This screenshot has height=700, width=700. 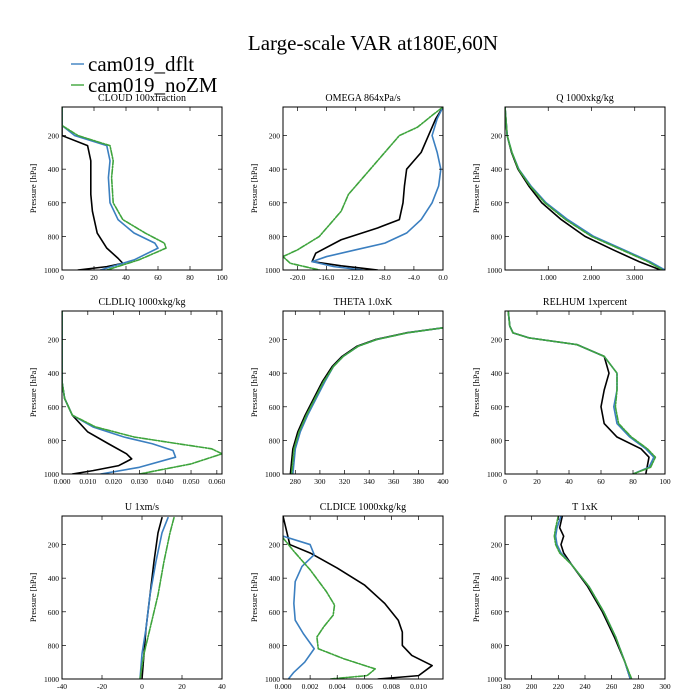 What do you see at coordinates (634, 277) in the screenshot?
I see `x-tick-label: 3.000` at bounding box center [634, 277].